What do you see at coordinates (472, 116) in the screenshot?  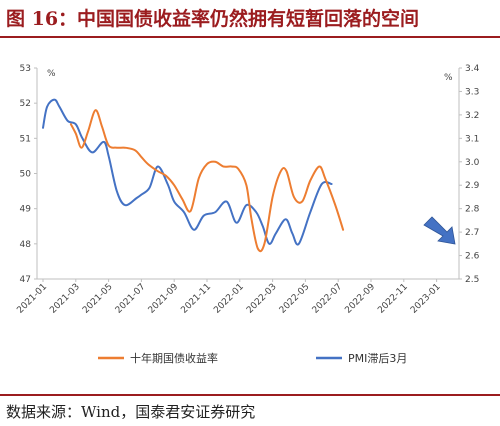 I see `right-tick-label: 3.2` at bounding box center [472, 116].